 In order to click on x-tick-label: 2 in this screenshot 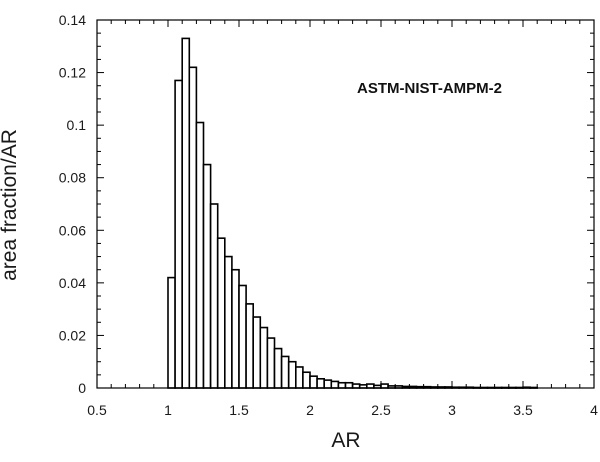, I will do `click(310, 410)`.